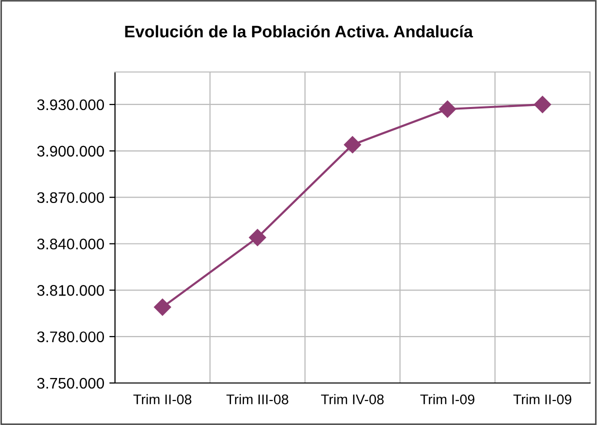 Image resolution: width=597 pixels, height=425 pixels. I want to click on x-tick-label: Trim I-09, so click(447, 399).